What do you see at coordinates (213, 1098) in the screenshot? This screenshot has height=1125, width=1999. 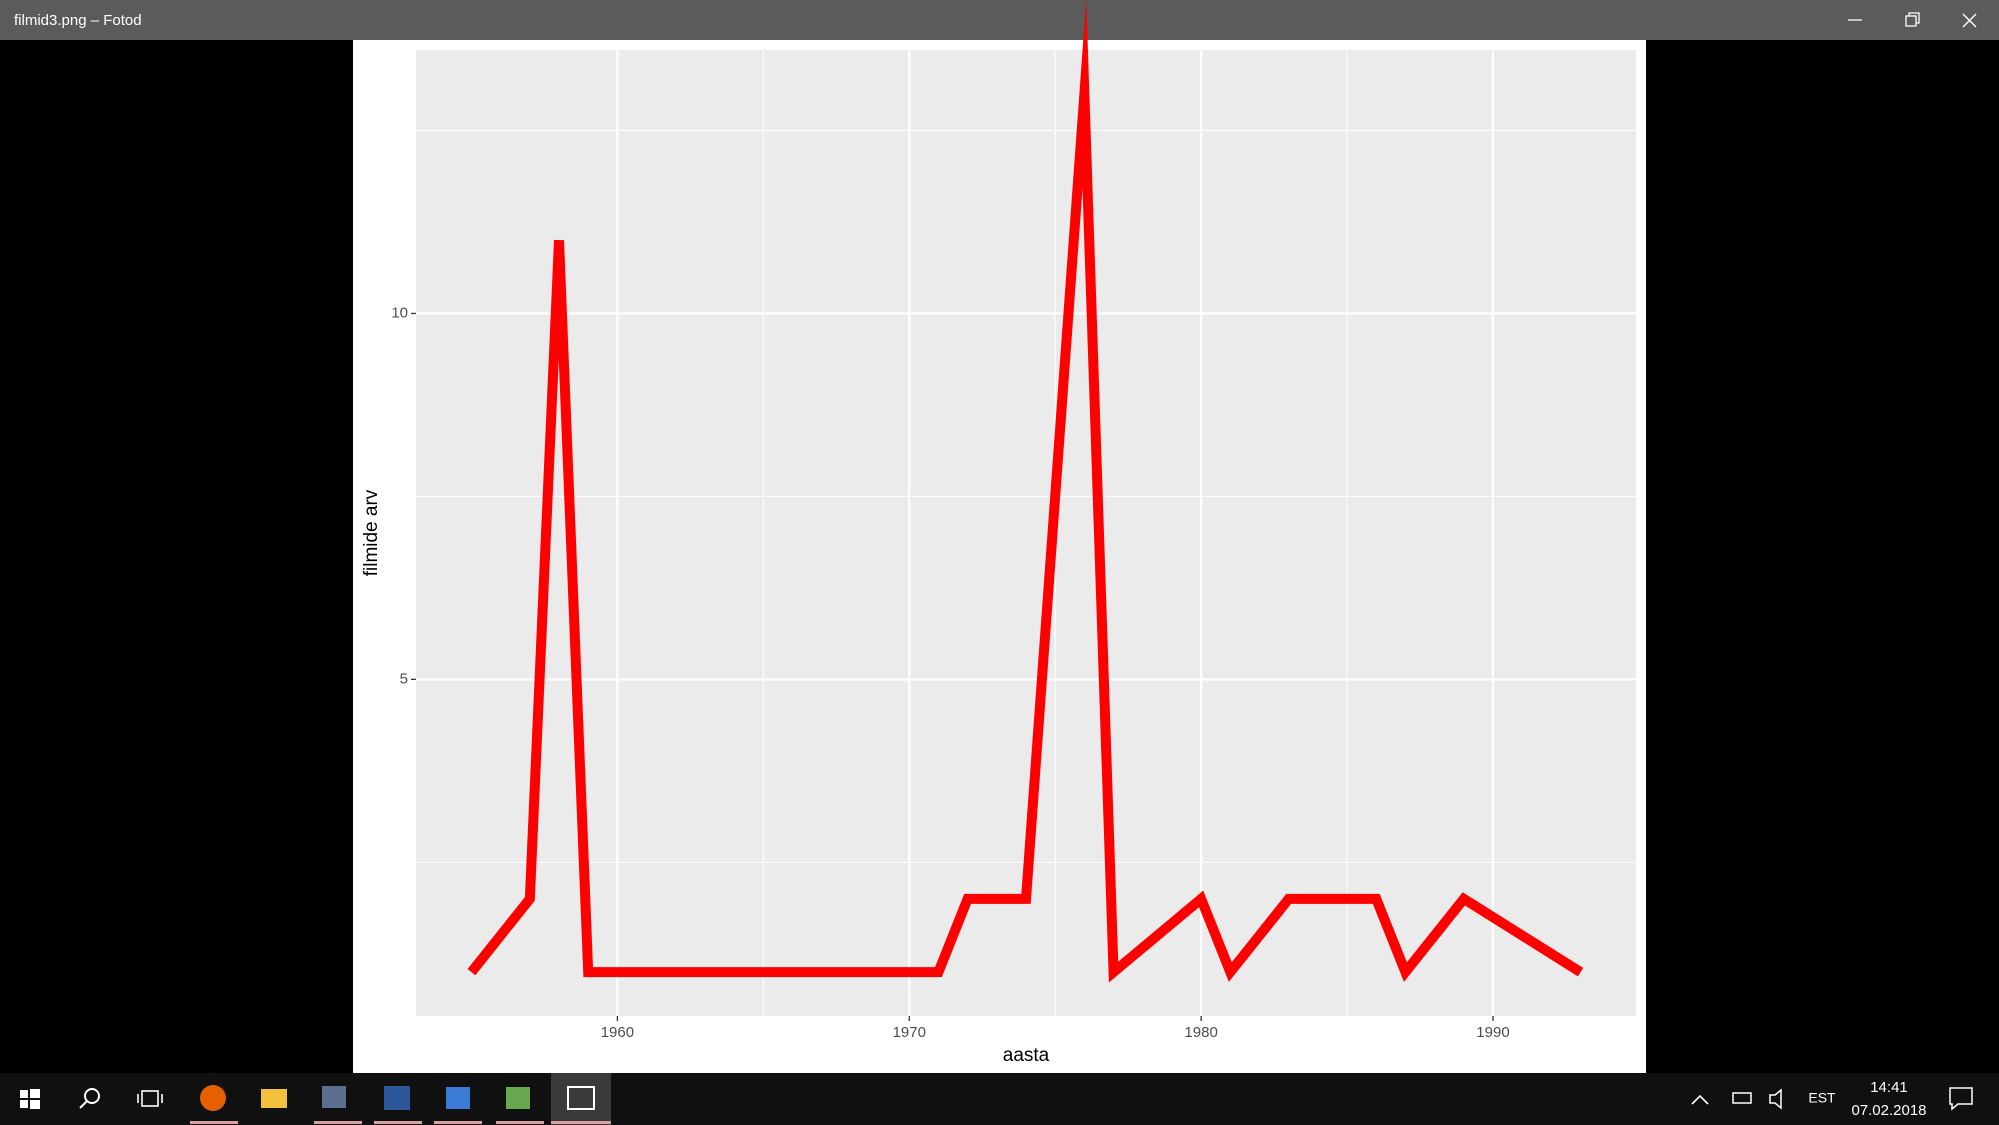 I see `firefox-icon` at bounding box center [213, 1098].